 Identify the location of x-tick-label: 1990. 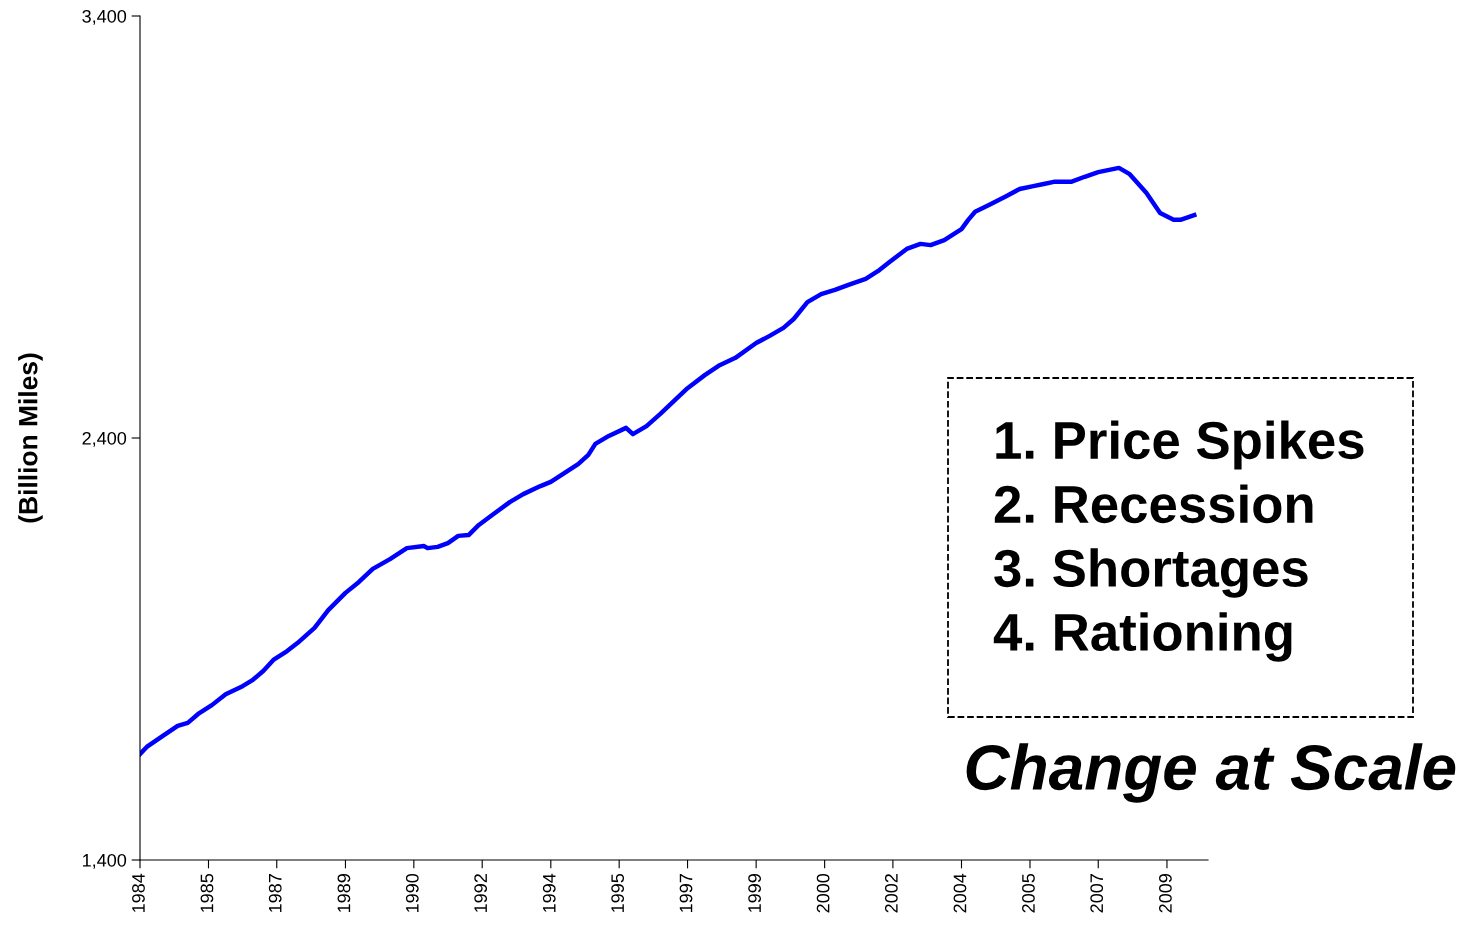
(412, 892).